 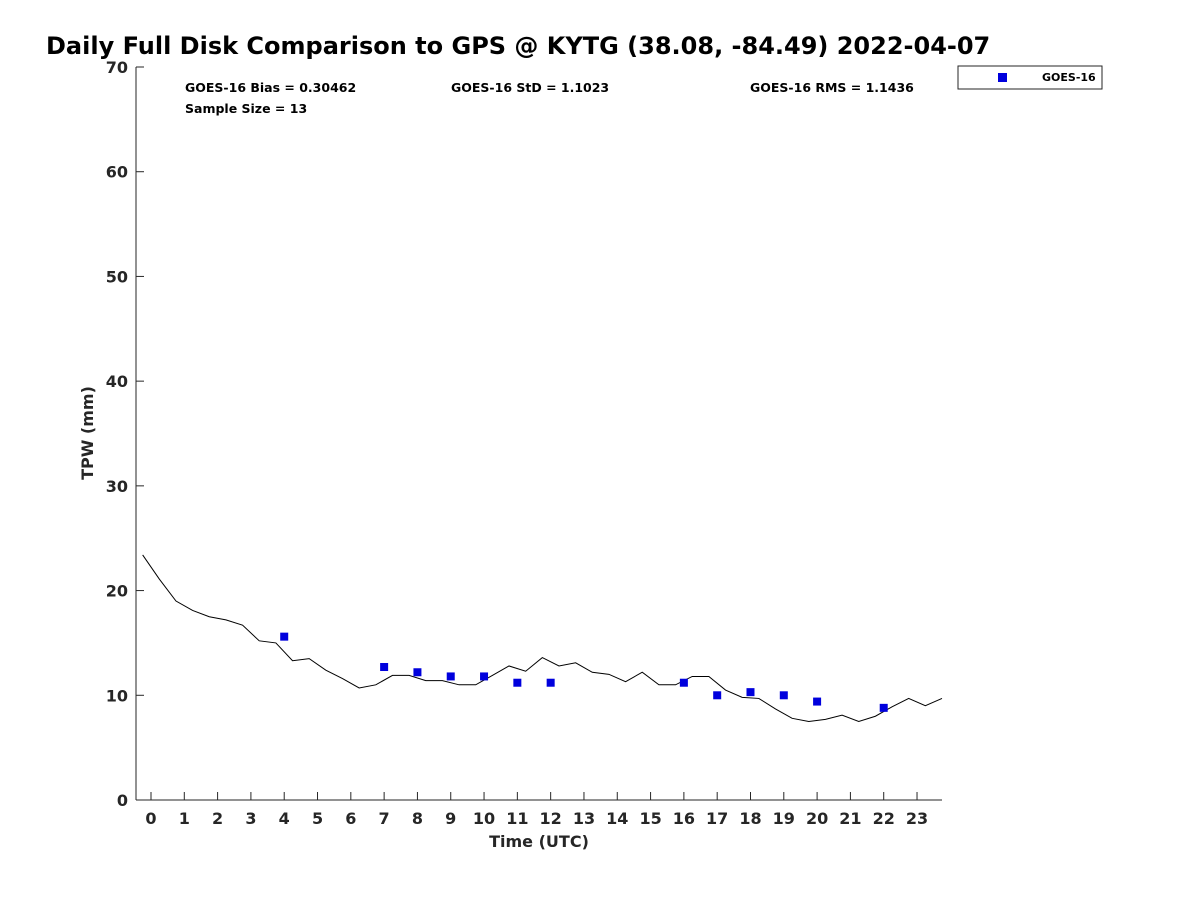 What do you see at coordinates (617, 818) in the screenshot?
I see `x-tick-label: 14` at bounding box center [617, 818].